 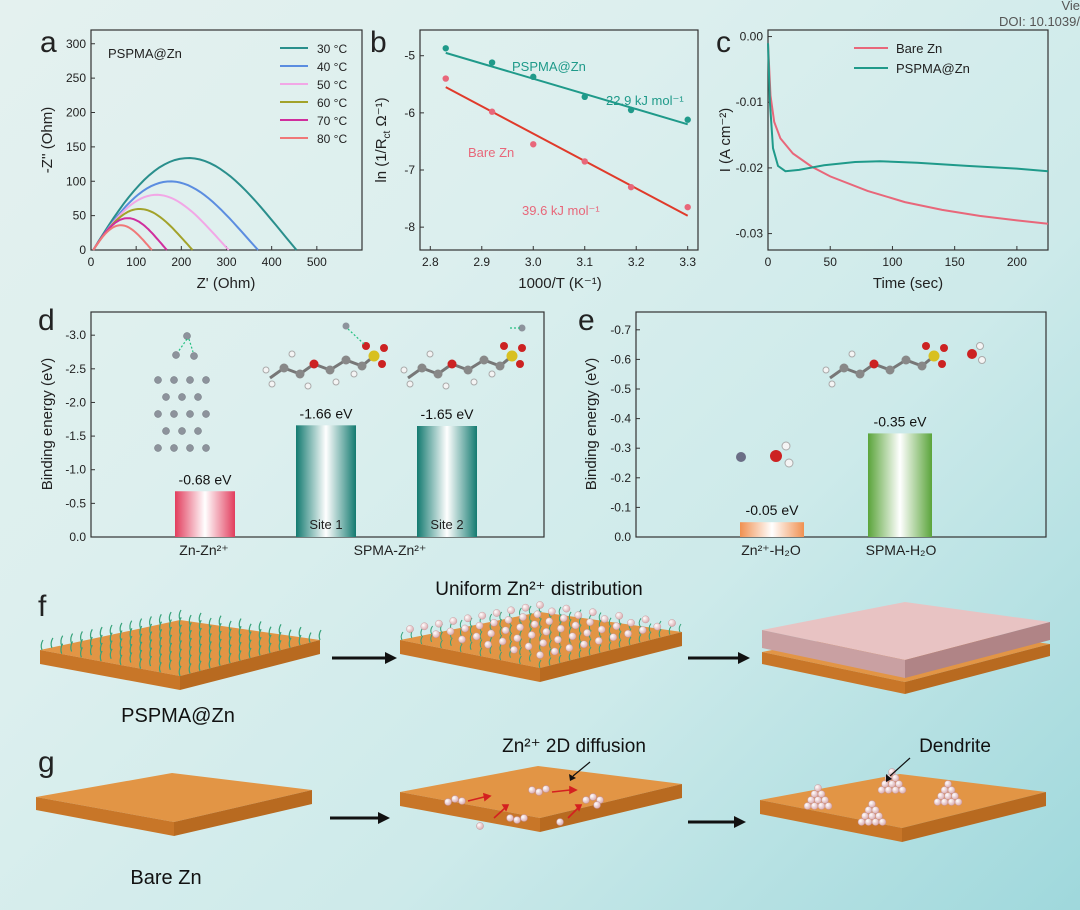 I want to click on zn-water-structure, so click(x=765, y=454).